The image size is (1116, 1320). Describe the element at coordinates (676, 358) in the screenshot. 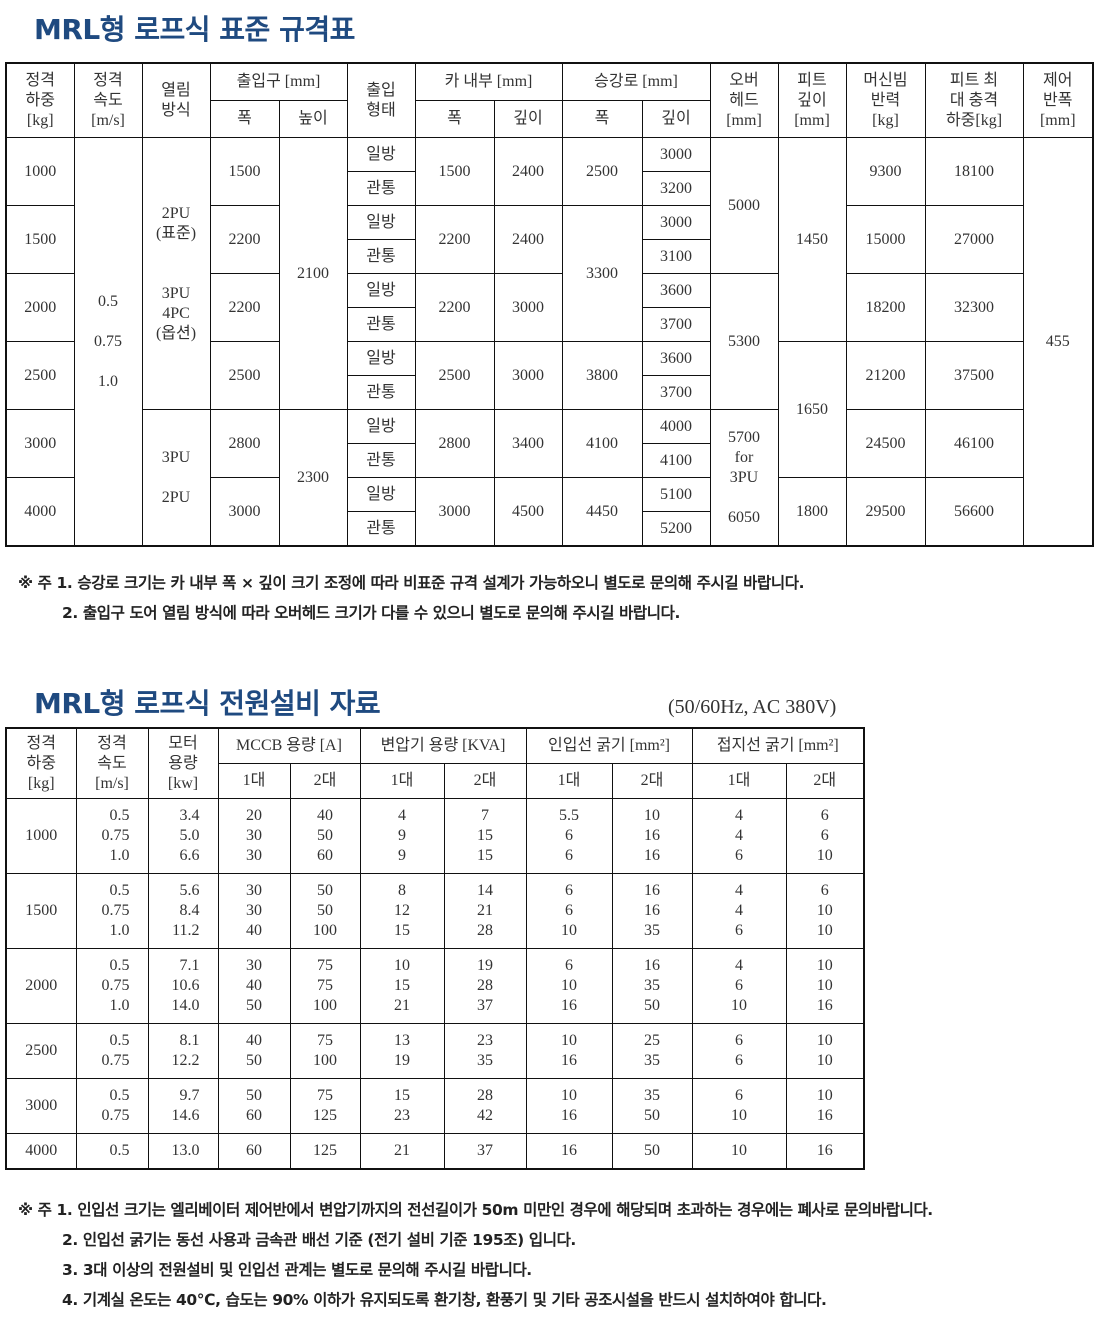

I see `cell-shaft-depth: 3600` at that location.